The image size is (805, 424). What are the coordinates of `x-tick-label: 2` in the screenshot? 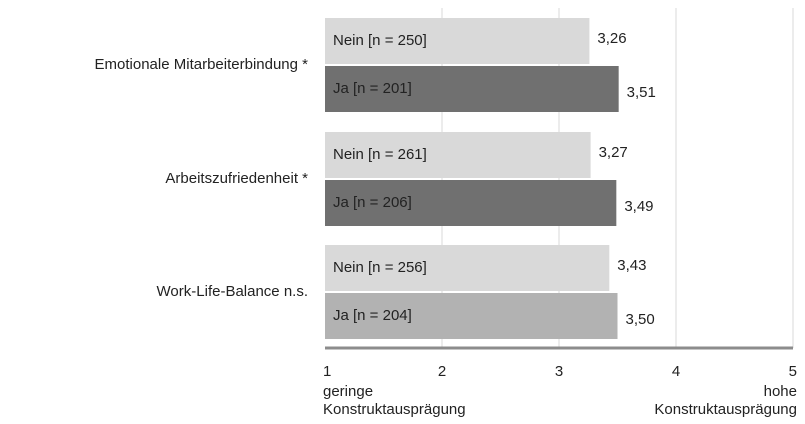 It's located at (442, 371).